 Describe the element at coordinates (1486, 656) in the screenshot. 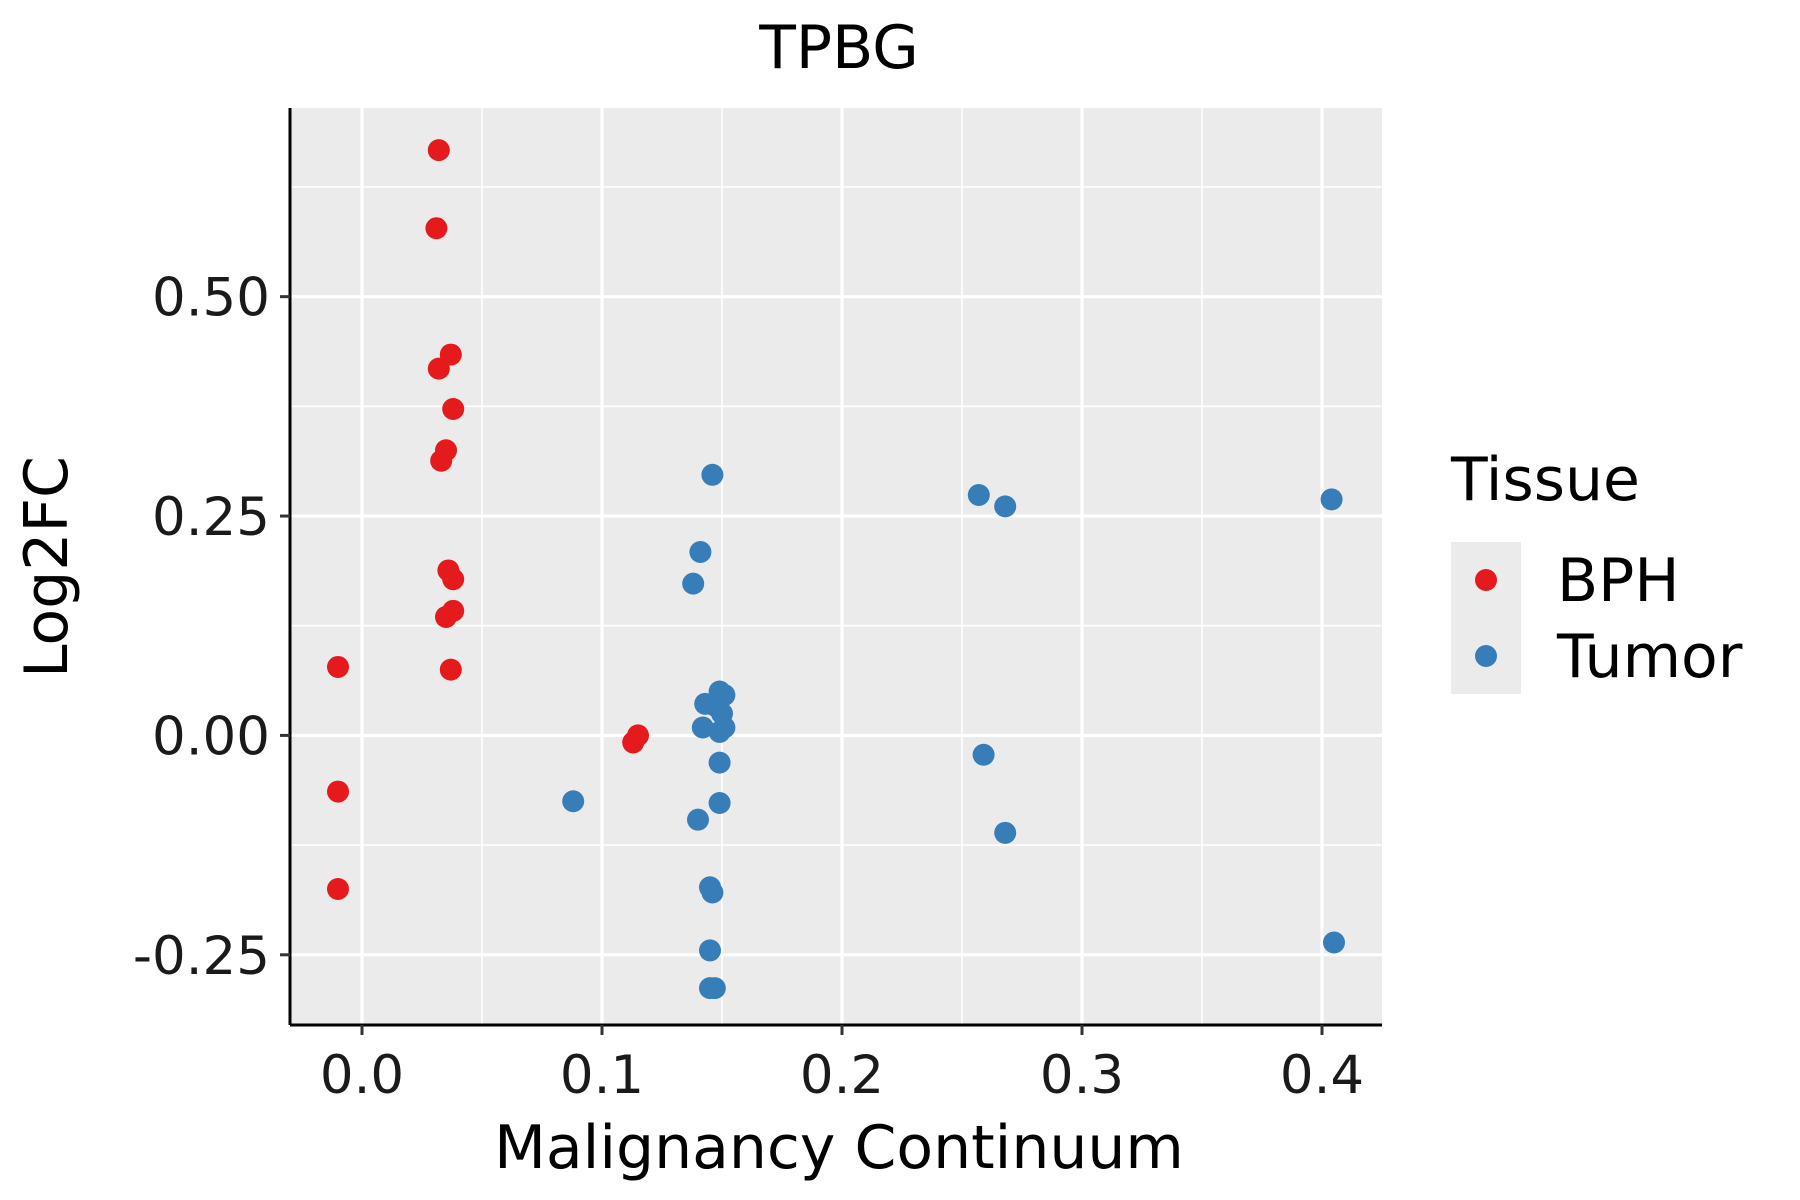

I see `legend-key-tumor` at that location.